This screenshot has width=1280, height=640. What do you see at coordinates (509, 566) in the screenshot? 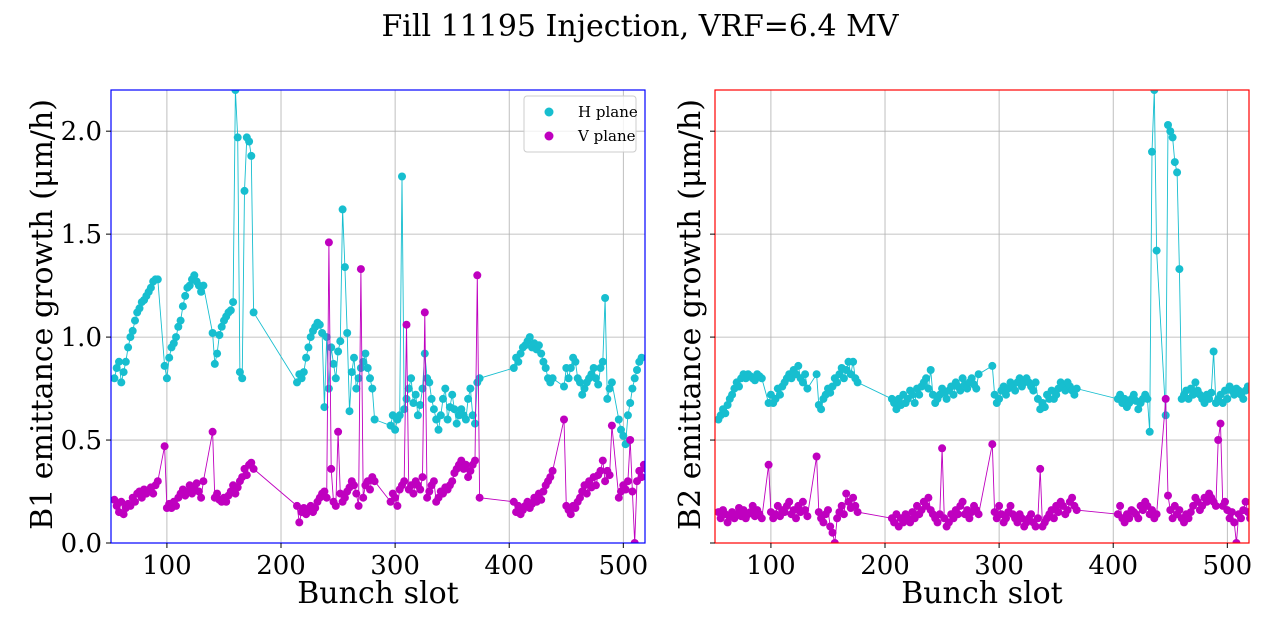
I see `x-tick-label: 400` at bounding box center [509, 566].